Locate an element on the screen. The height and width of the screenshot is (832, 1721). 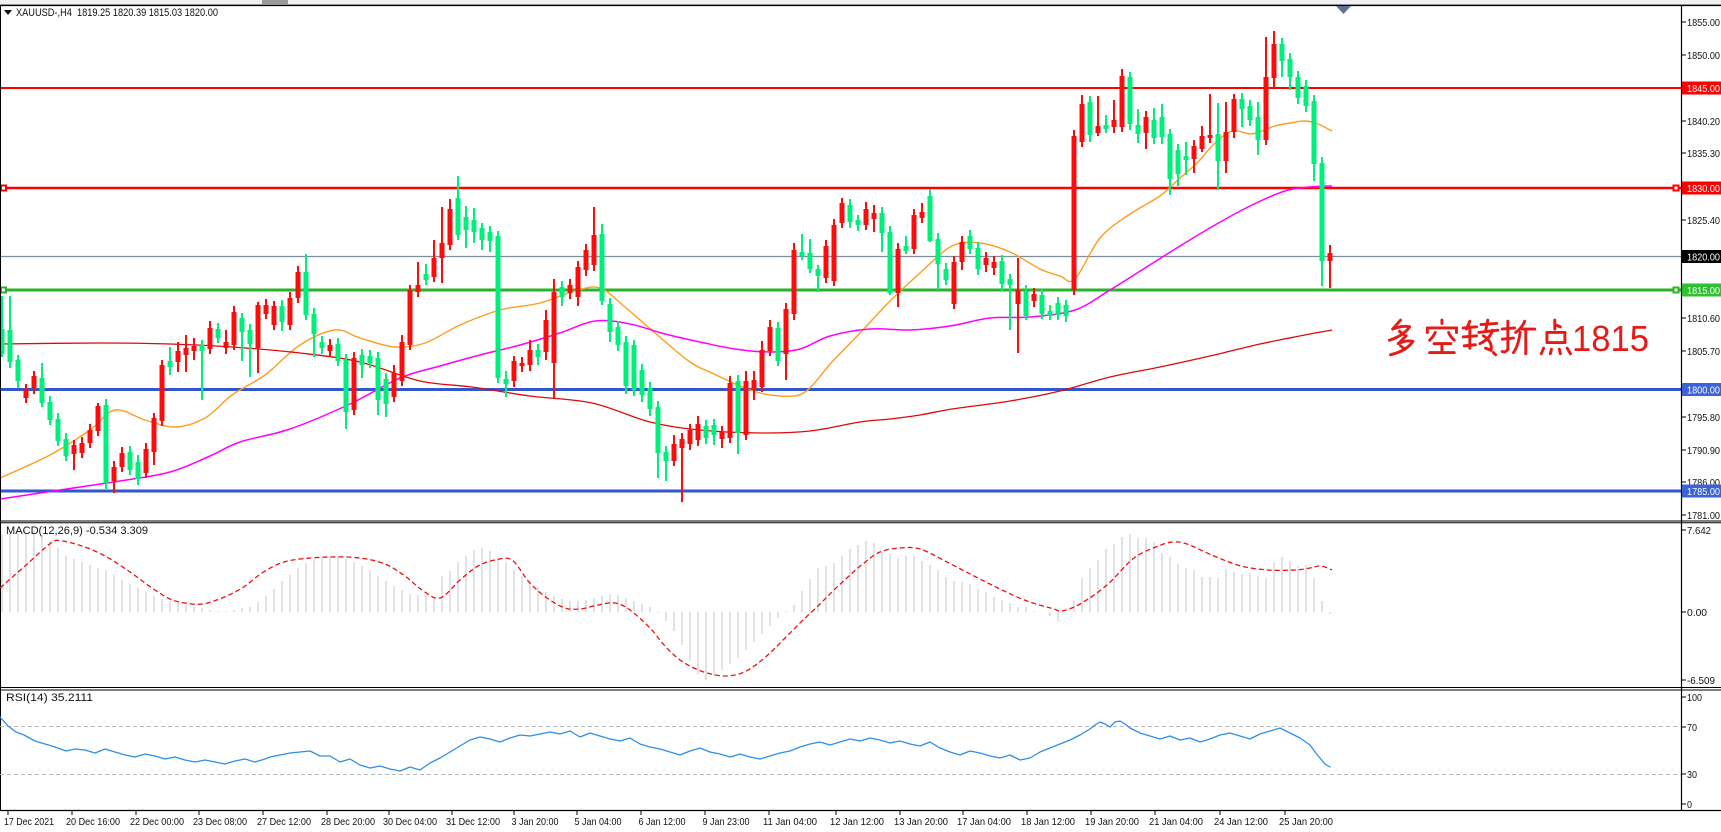
svg-text: 1815.00 is located at coordinates (1703, 291).